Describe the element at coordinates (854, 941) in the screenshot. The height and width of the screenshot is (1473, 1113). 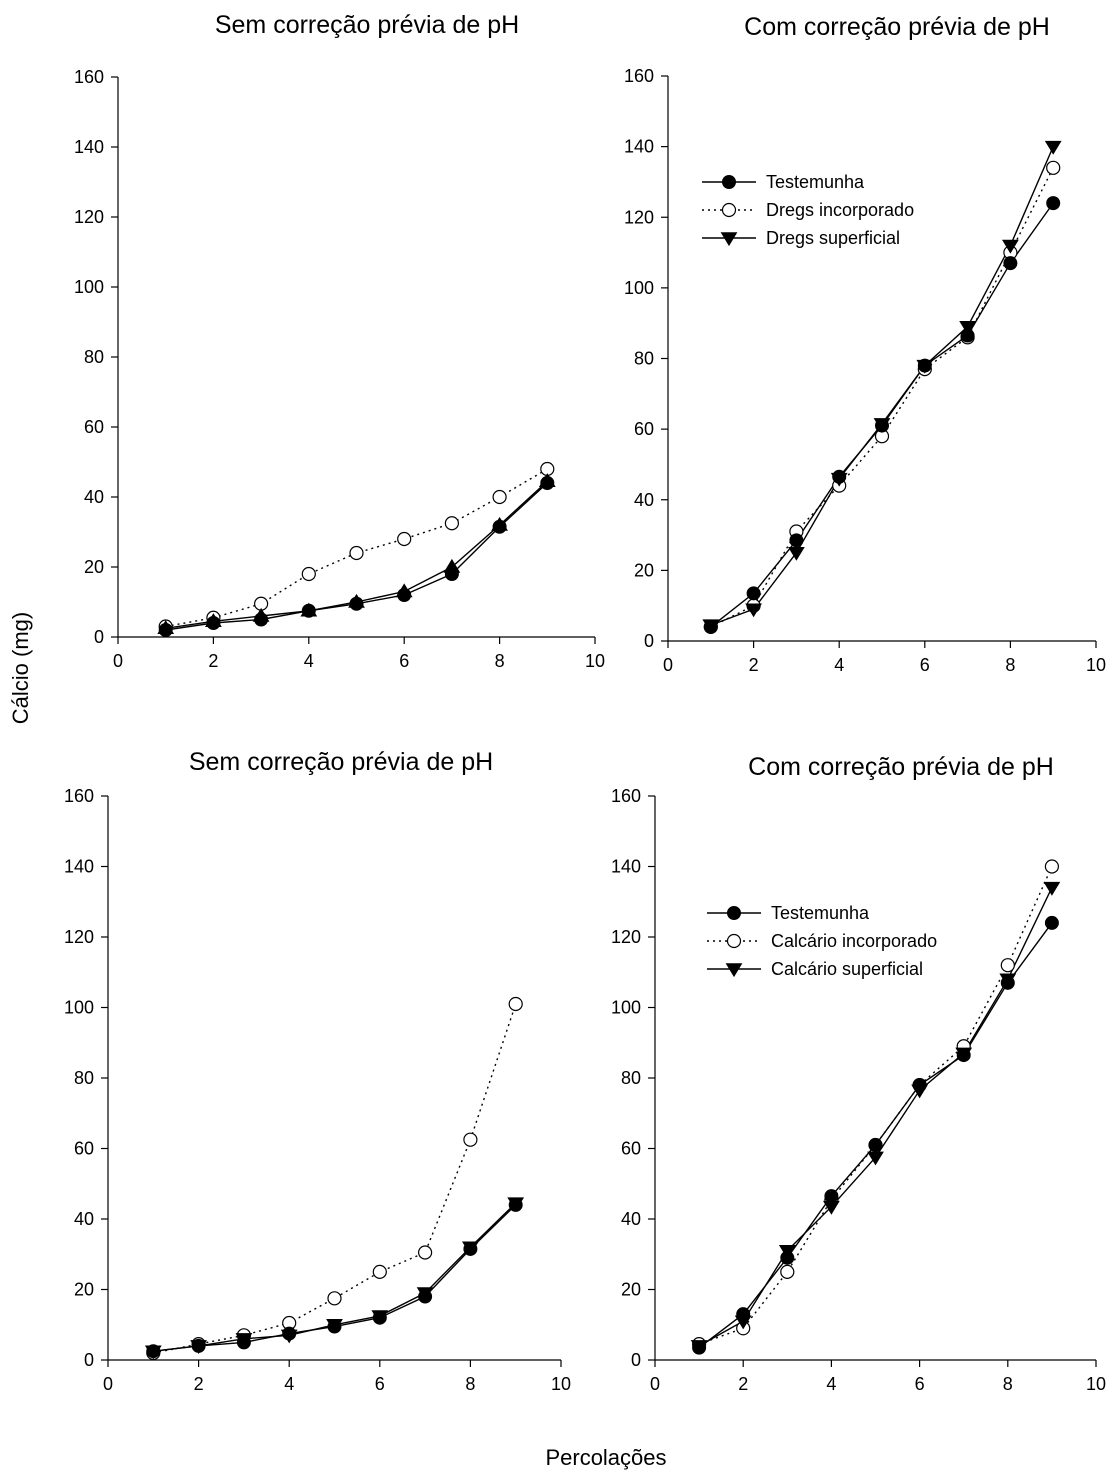
I see `legend-label: Calcário incorporado` at that location.